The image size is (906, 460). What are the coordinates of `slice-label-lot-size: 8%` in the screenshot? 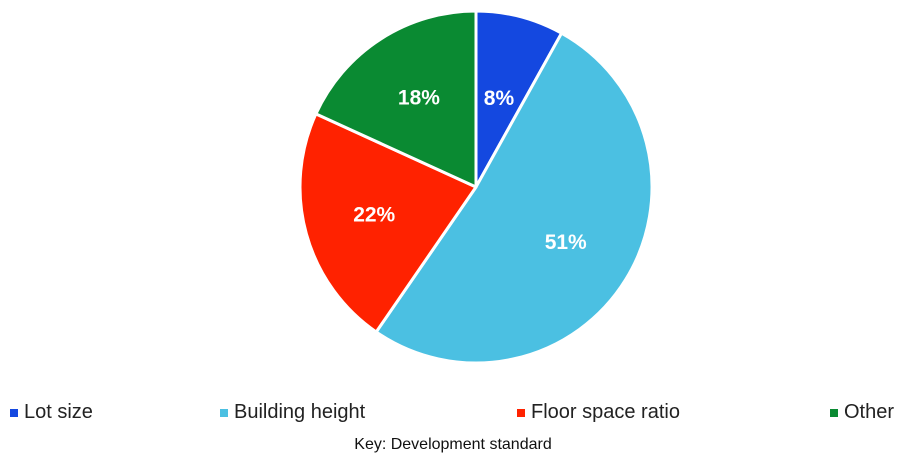 It's located at (499, 98).